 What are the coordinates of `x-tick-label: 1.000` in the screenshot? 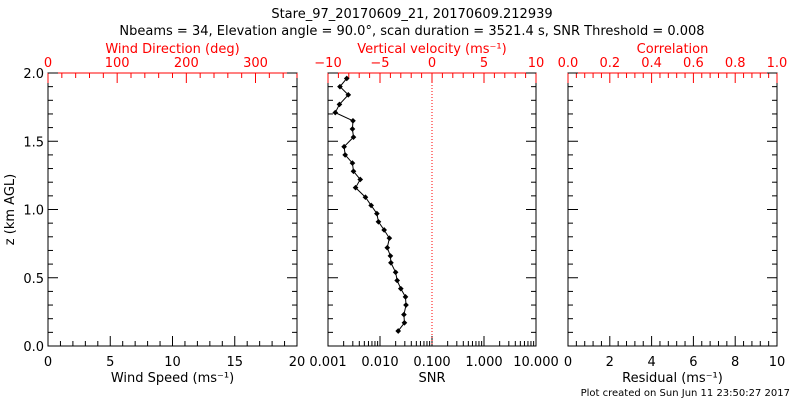 It's located at (483, 362).